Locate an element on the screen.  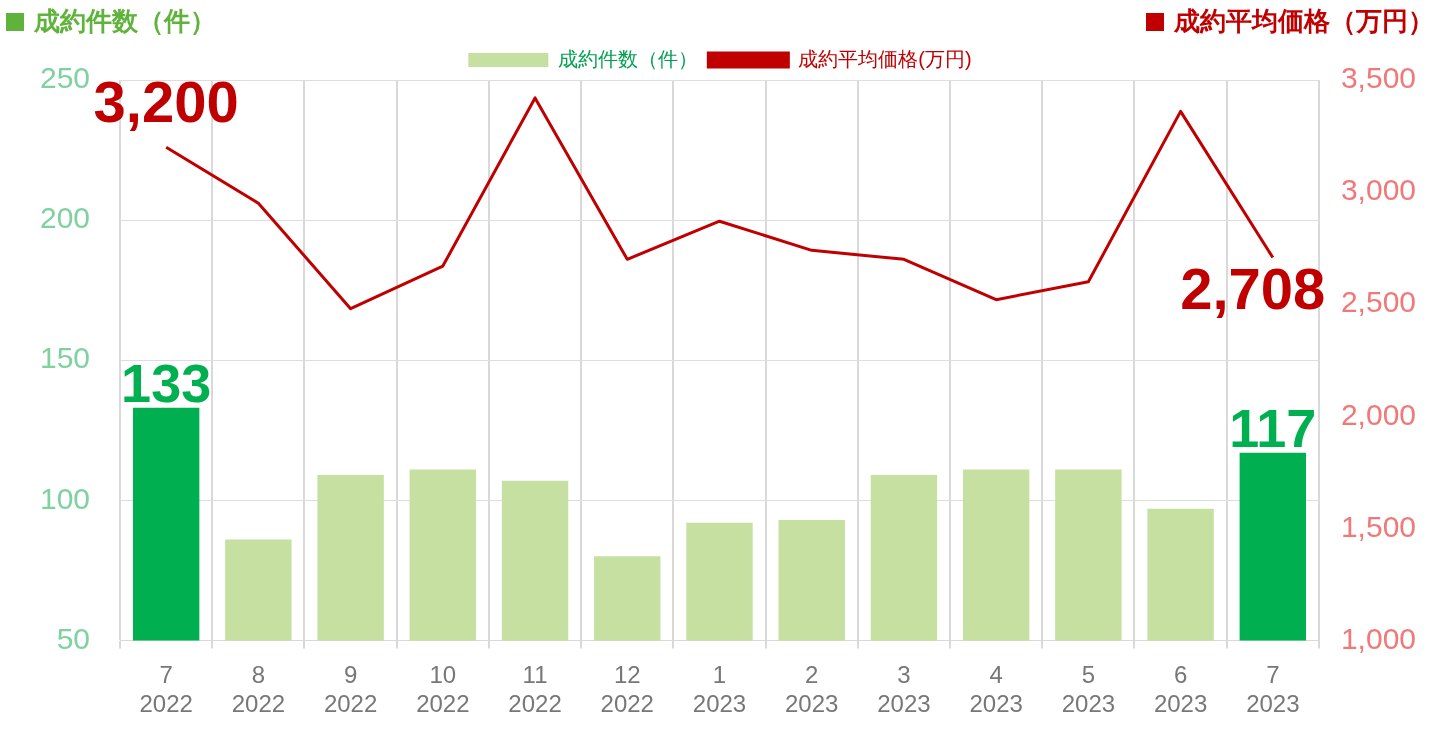
x-tick-label: 4 2023 is located at coordinates (996, 689).